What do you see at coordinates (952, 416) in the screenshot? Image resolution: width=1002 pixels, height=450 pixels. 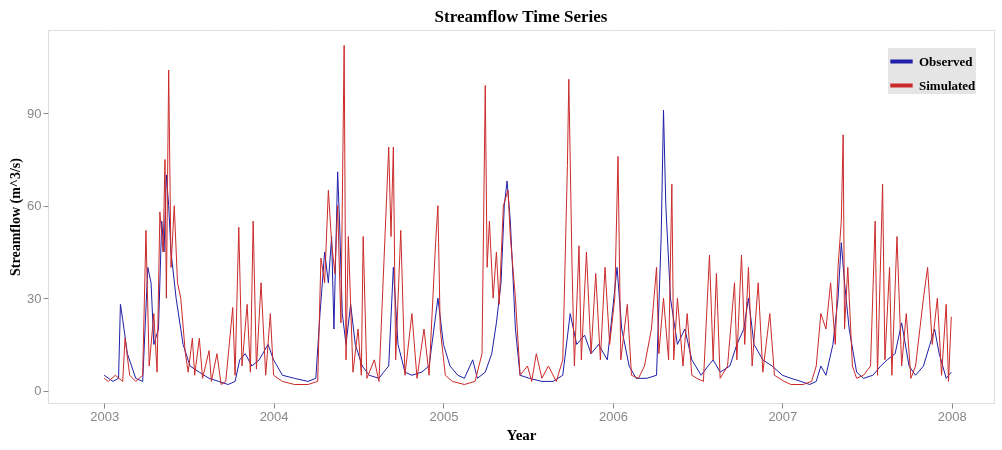 I see `x-tick-label: 2008` at bounding box center [952, 416].